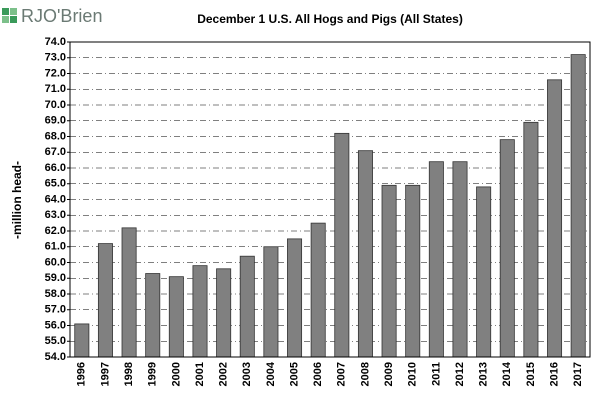 Image resolution: width=600 pixels, height=408 pixels. What do you see at coordinates (17, 200) in the screenshot?
I see `y-axis-label: -million head-` at bounding box center [17, 200].